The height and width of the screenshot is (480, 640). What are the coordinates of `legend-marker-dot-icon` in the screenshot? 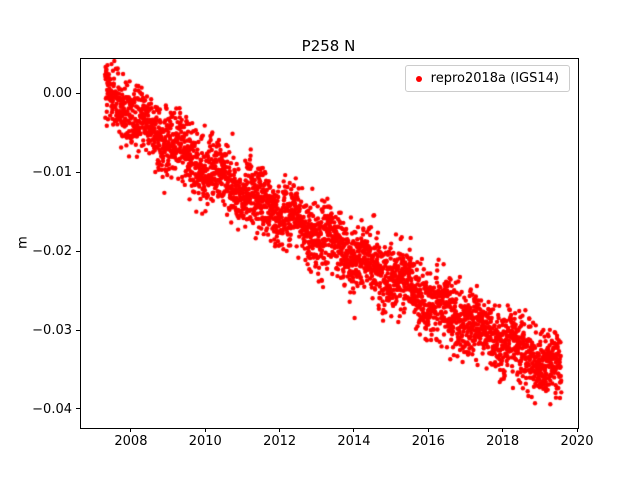 It's located at (418, 78).